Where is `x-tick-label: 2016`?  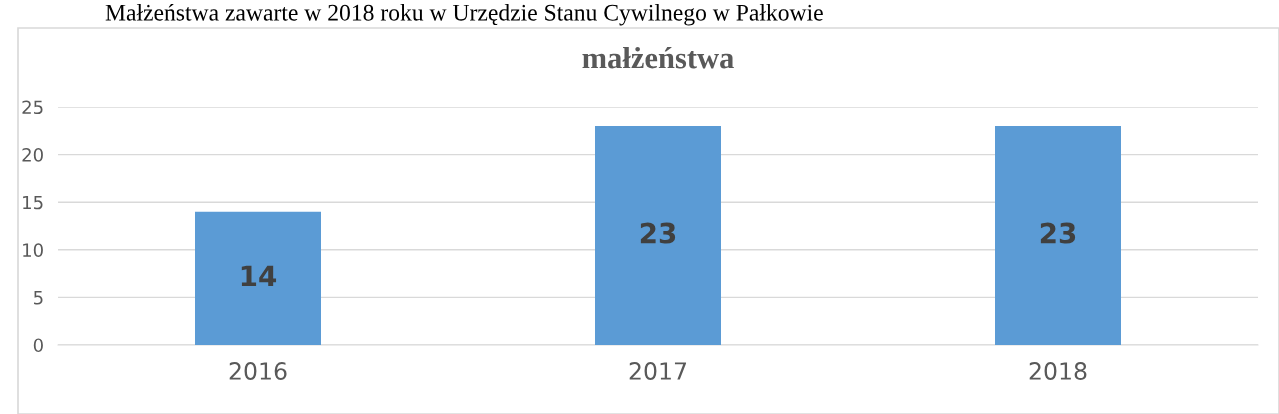
x-tick-label: 2016 is located at coordinates (258, 371).